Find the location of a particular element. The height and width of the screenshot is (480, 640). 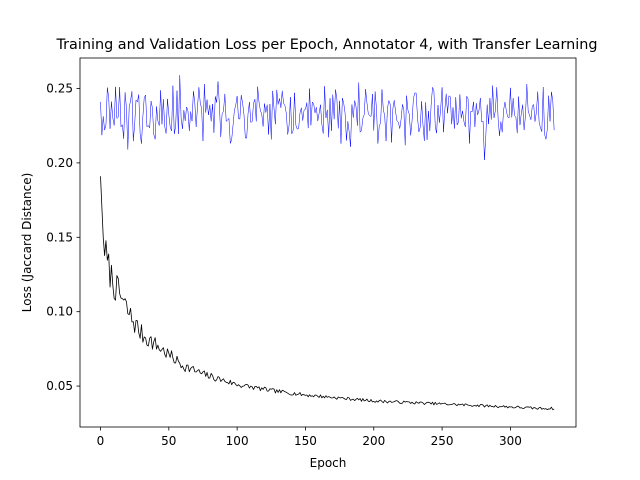

y-axis: 0.05 0.10 0.15 0.20 0.25 is located at coordinates (63, 237).